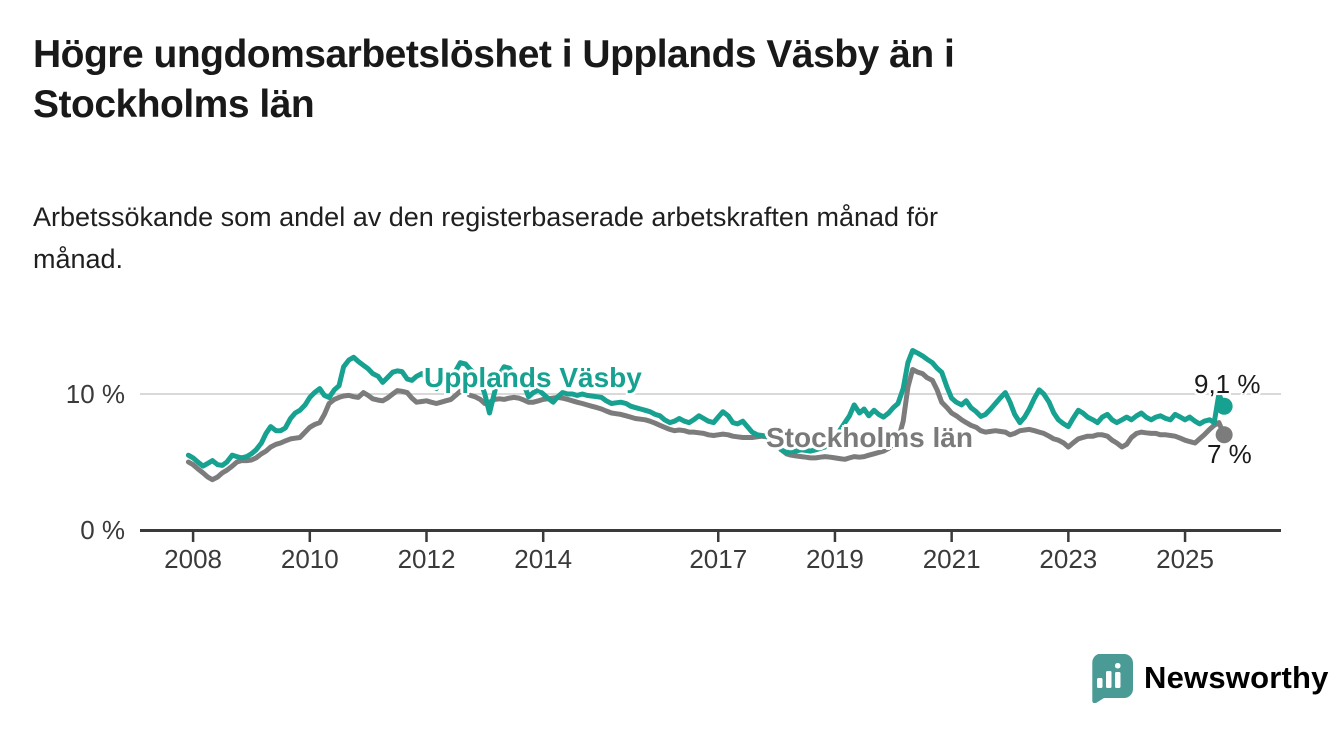 The height and width of the screenshot is (734, 1340). I want to click on series-line-stockholms-l-n, so click(706, 425).